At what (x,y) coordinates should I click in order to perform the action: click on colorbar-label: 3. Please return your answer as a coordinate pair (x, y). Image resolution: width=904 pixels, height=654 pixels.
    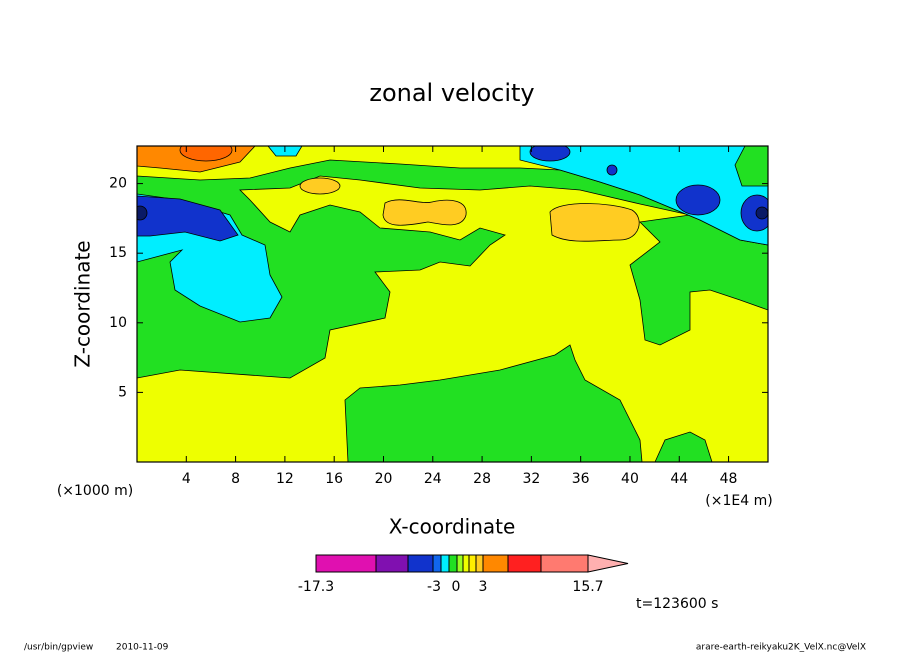
    Looking at the image, I should click on (483, 587).